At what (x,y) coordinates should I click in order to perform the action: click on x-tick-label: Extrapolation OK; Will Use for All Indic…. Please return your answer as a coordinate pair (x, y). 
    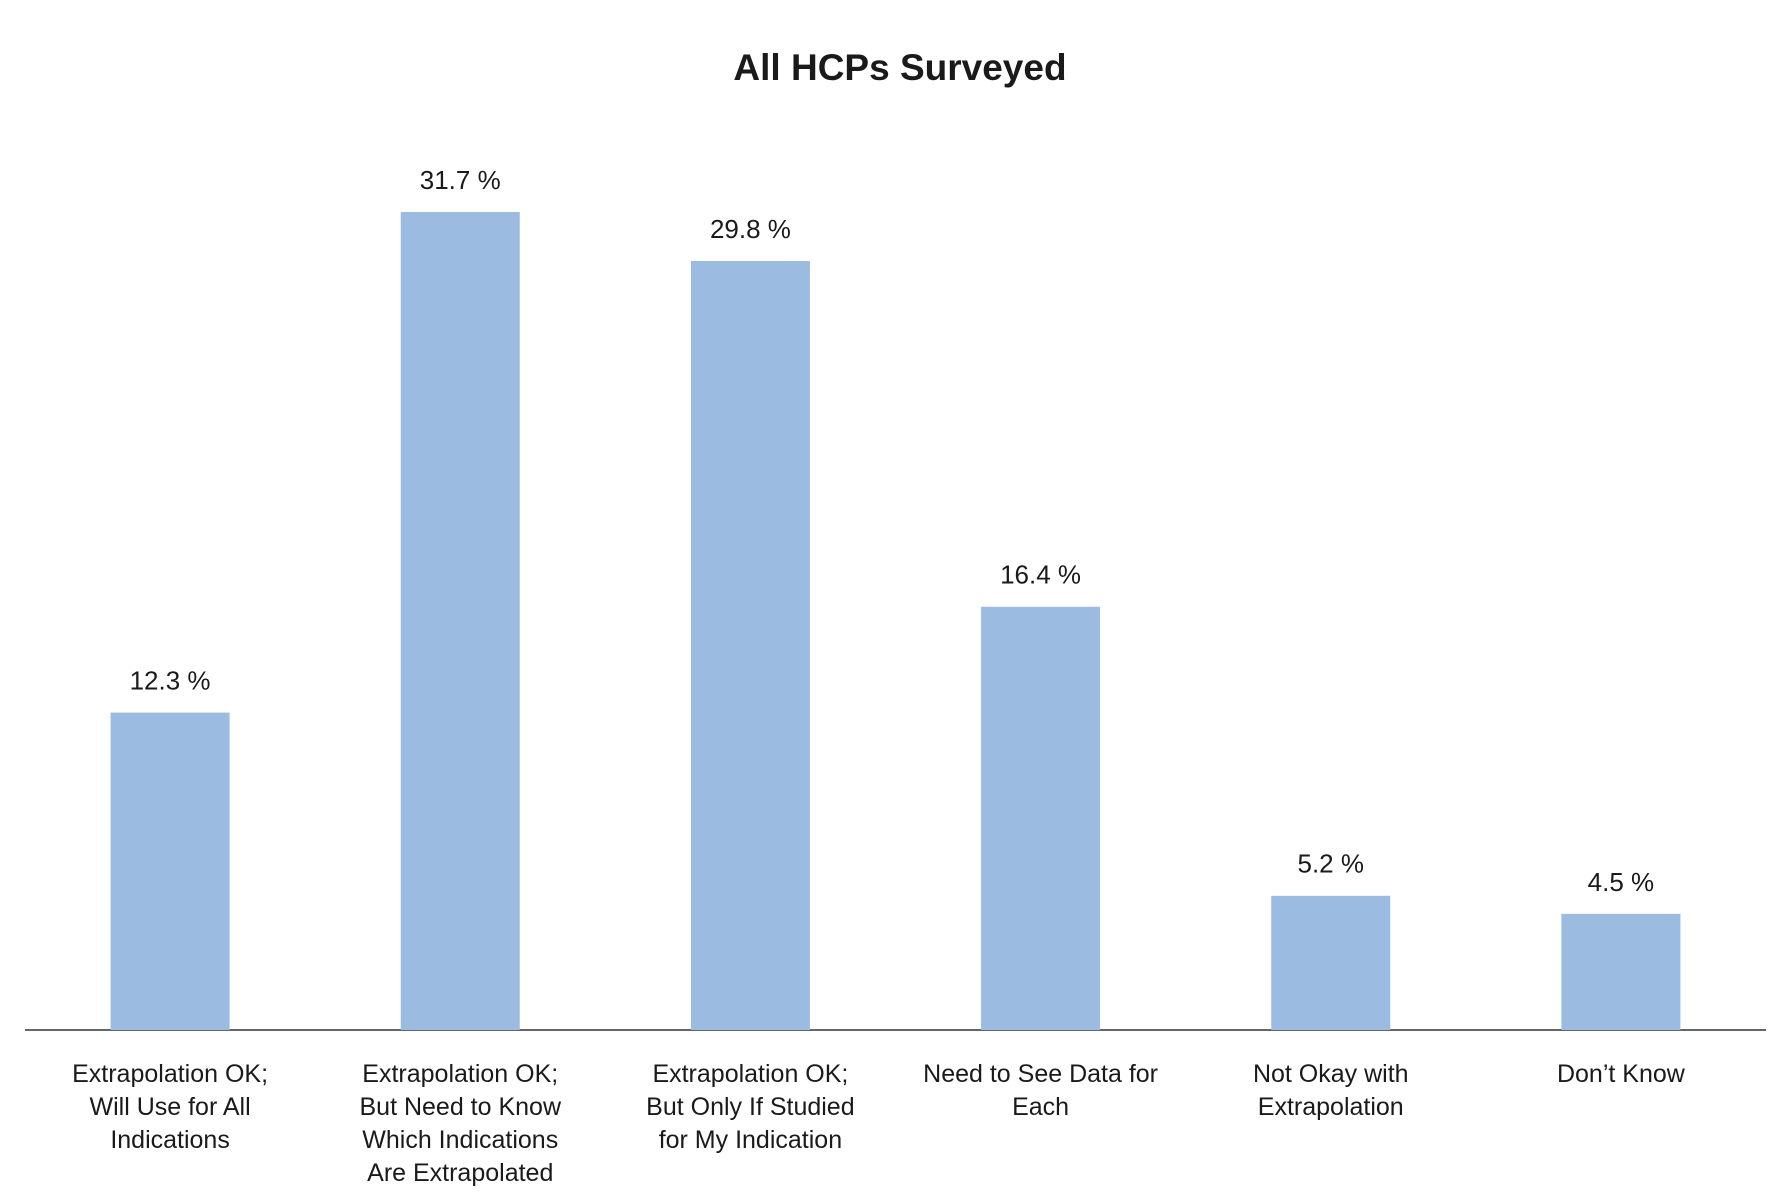
    Looking at the image, I should click on (170, 1107).